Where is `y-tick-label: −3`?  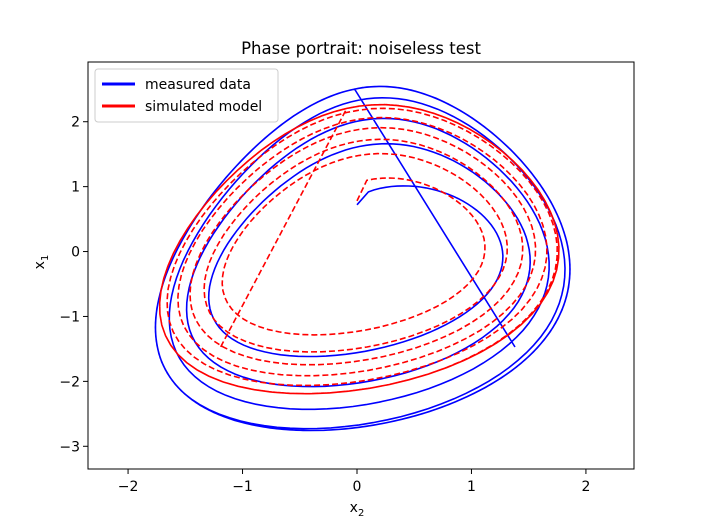 y-tick-label: −3 is located at coordinates (69, 447).